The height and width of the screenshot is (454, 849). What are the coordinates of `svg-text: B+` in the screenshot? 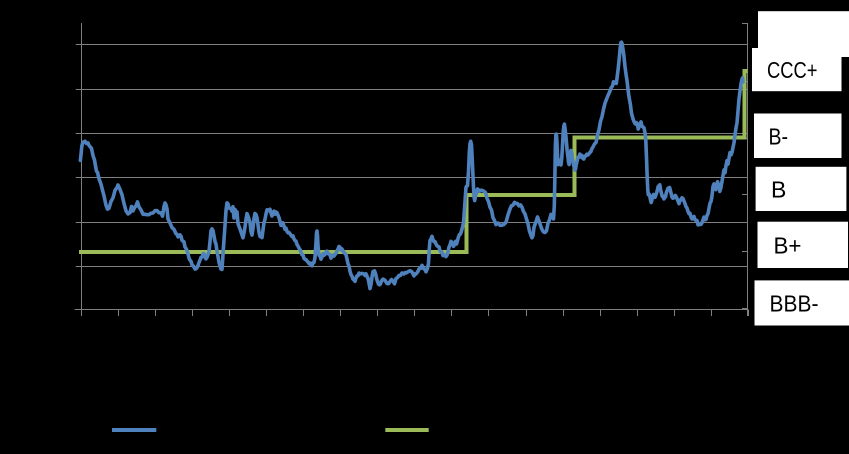 It's located at (788, 245).